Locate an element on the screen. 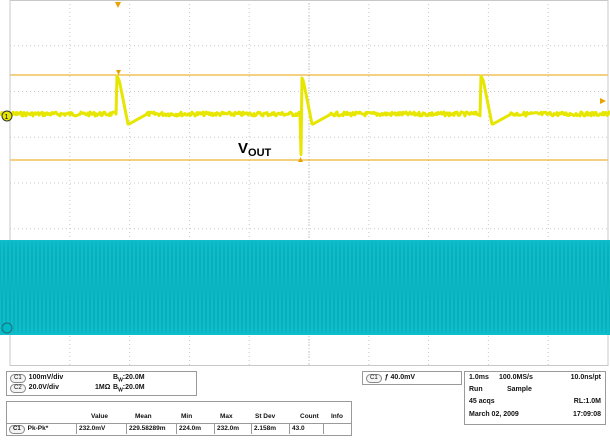 Image resolution: width=610 pixels, height=444 pixels. cursor-marker-bottom is located at coordinates (300, 159).